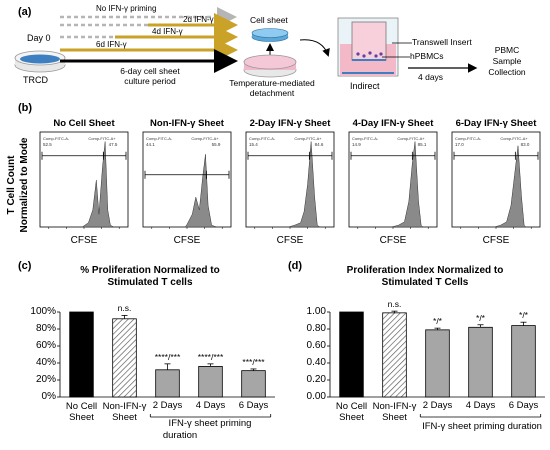  What do you see at coordinates (167, 356) in the screenshot?
I see `significance-label: ****/***` at bounding box center [167, 356].